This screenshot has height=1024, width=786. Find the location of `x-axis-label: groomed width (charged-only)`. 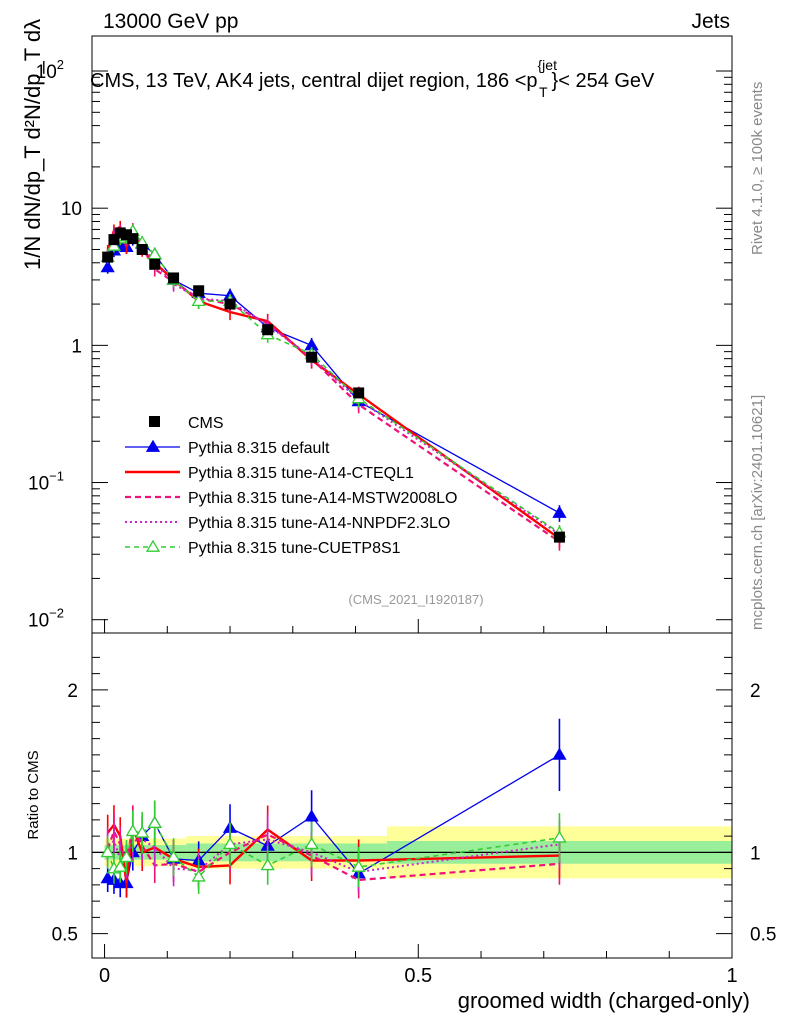

x-axis-label: groomed width (charged-only) is located at coordinates (604, 1000).